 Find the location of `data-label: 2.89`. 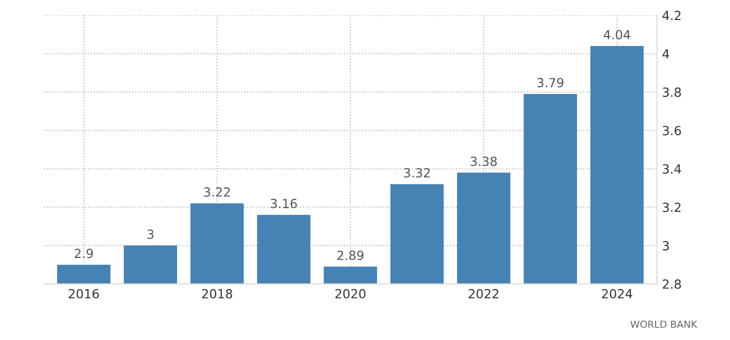

data-label: 2.89 is located at coordinates (350, 255).